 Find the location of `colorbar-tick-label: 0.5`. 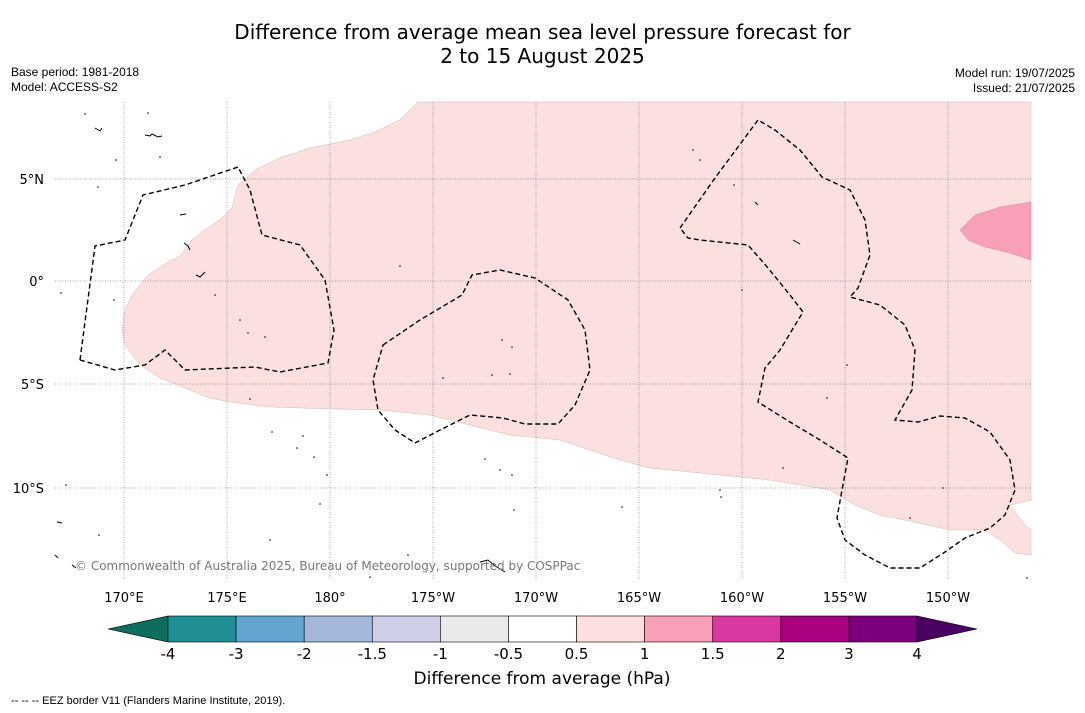

colorbar-tick-label: 0.5 is located at coordinates (577, 654).